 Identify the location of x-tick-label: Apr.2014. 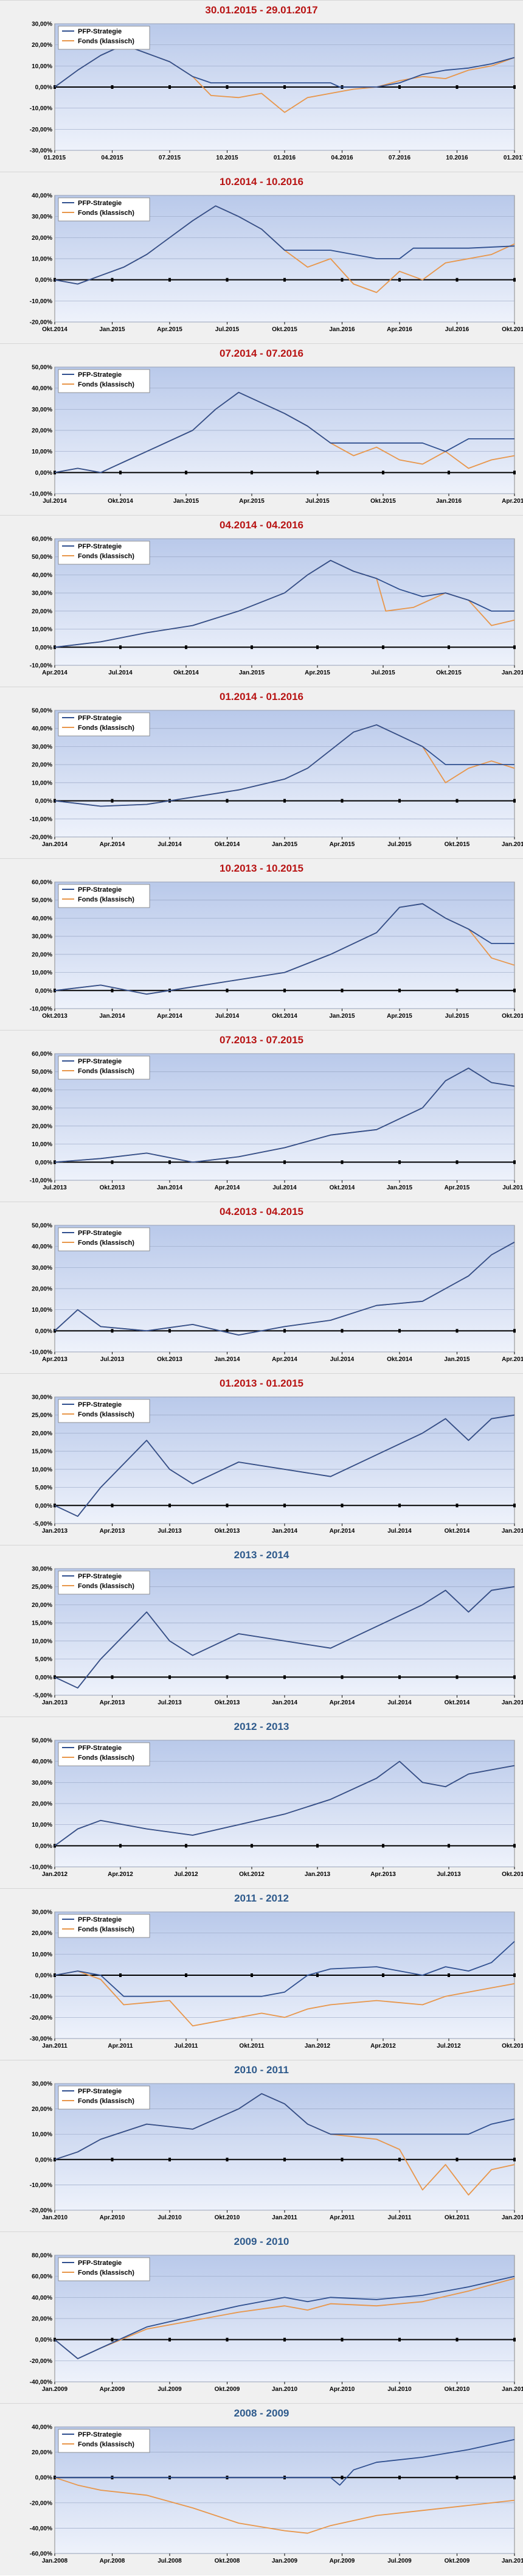
(113, 844).